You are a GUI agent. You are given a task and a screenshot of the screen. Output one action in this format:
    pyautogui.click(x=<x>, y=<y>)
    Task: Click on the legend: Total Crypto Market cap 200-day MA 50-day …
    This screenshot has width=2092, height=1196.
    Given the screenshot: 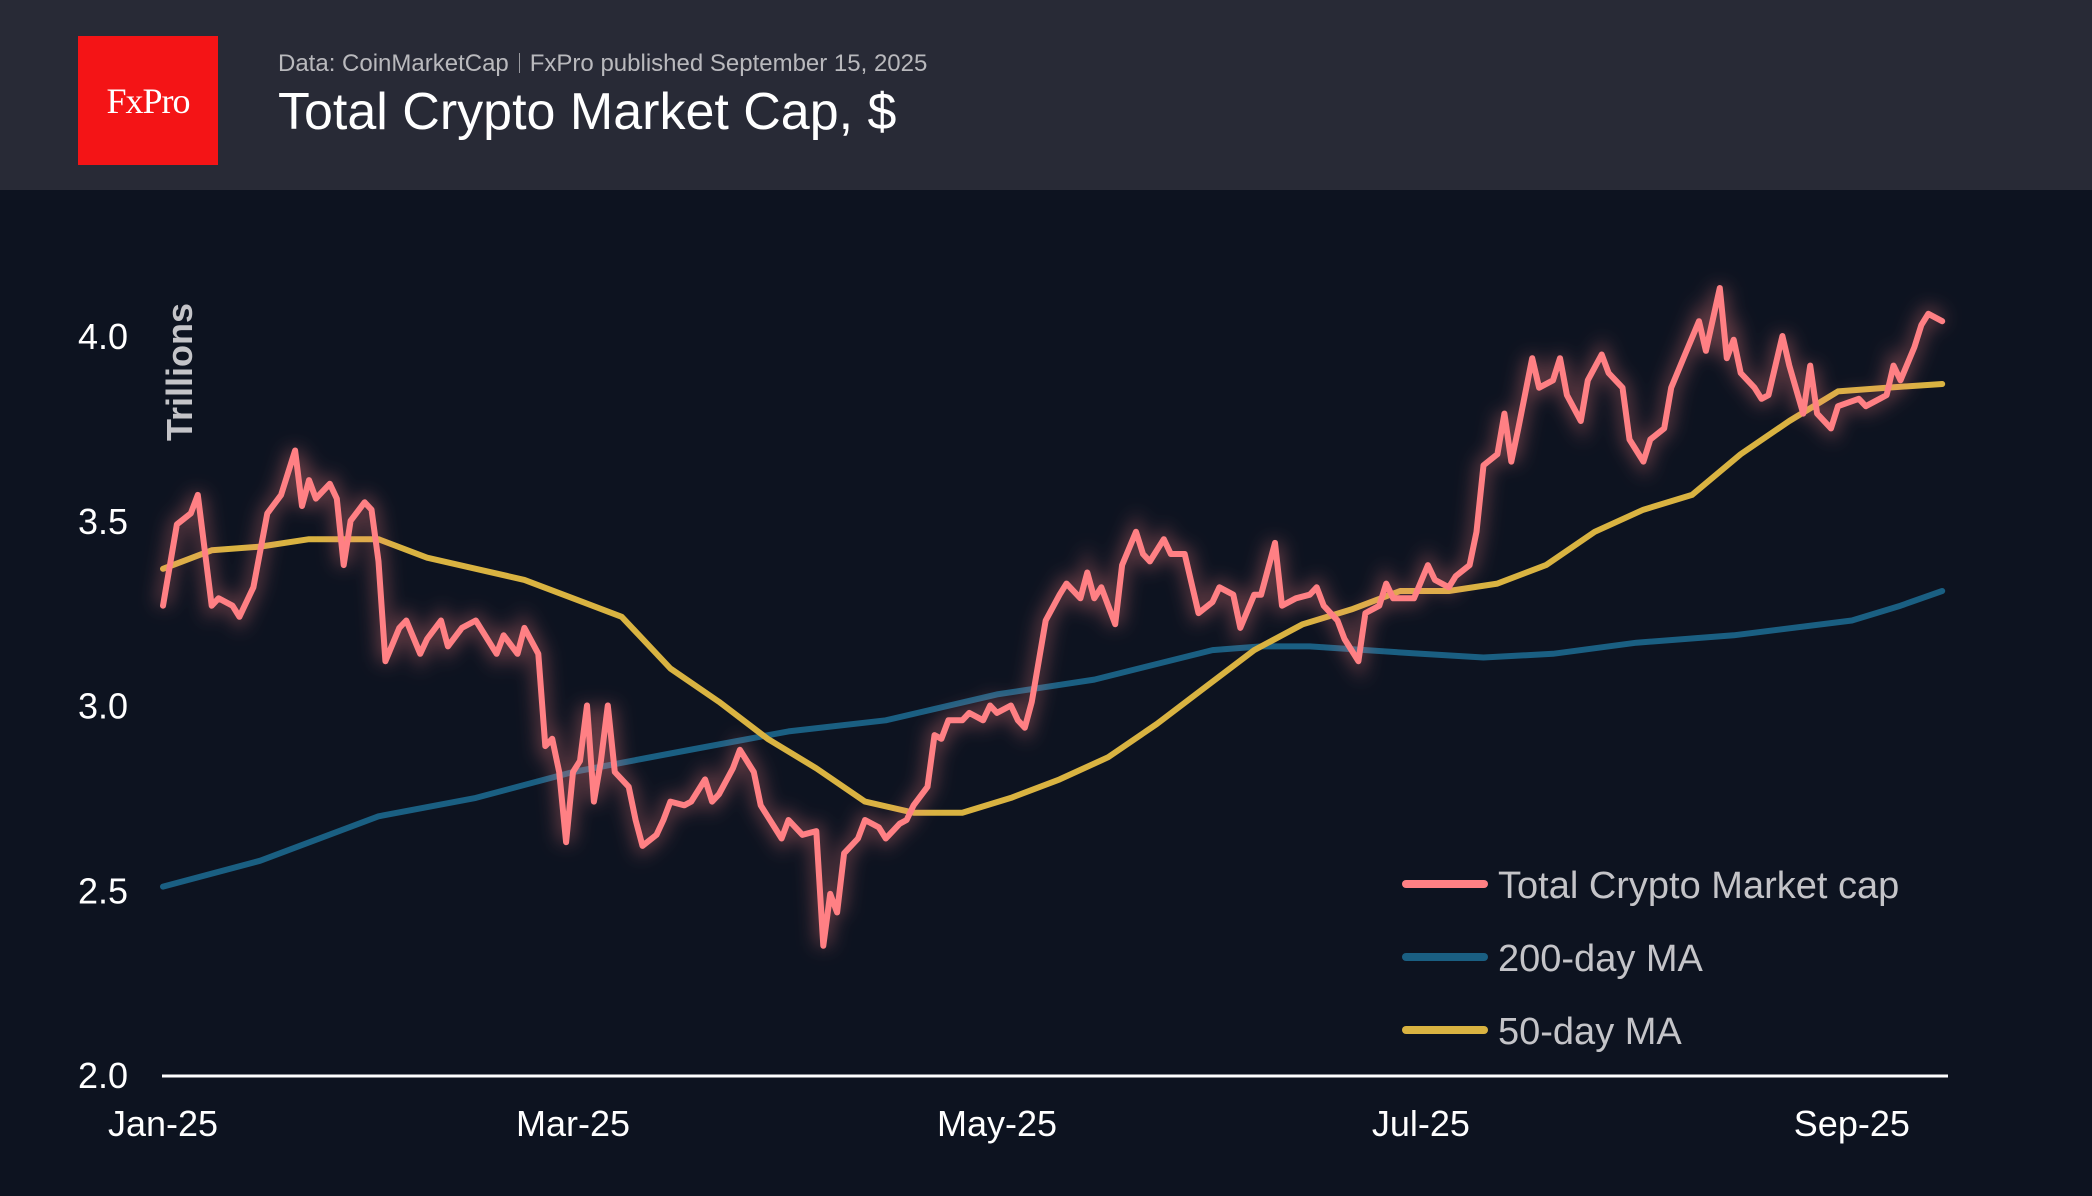 What is the action you would take?
    pyautogui.click(x=1650, y=959)
    